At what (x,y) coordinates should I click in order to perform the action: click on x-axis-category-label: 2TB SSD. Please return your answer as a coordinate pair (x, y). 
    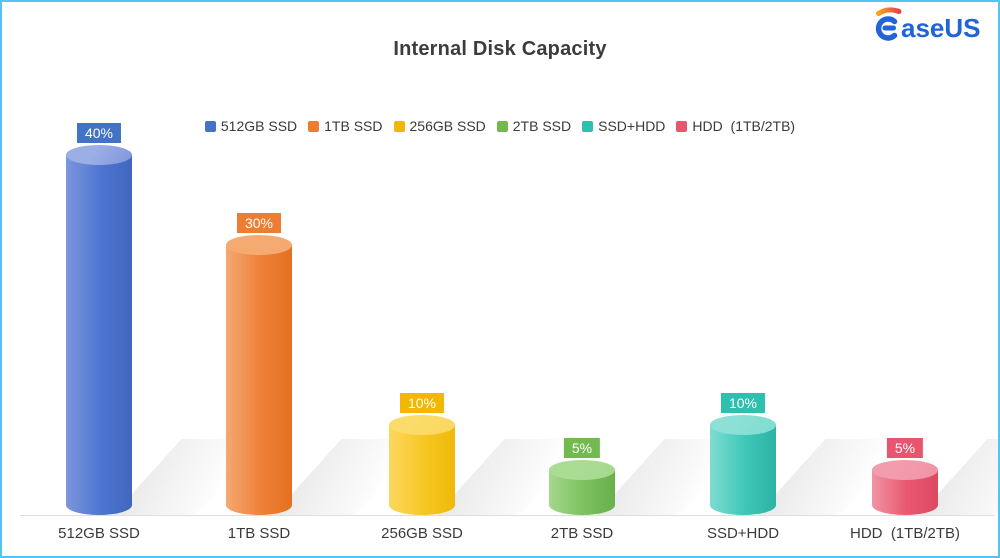
    Looking at the image, I should click on (582, 533).